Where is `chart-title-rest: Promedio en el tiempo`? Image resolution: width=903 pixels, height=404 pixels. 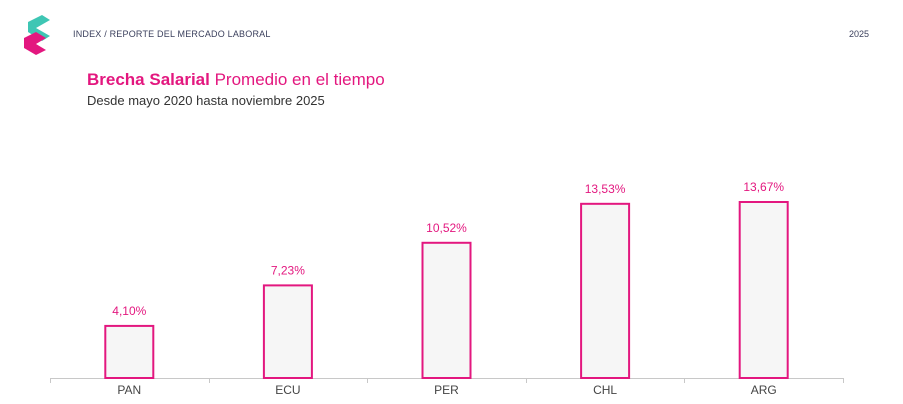 chart-title-rest: Promedio en el tiempo is located at coordinates (297, 79).